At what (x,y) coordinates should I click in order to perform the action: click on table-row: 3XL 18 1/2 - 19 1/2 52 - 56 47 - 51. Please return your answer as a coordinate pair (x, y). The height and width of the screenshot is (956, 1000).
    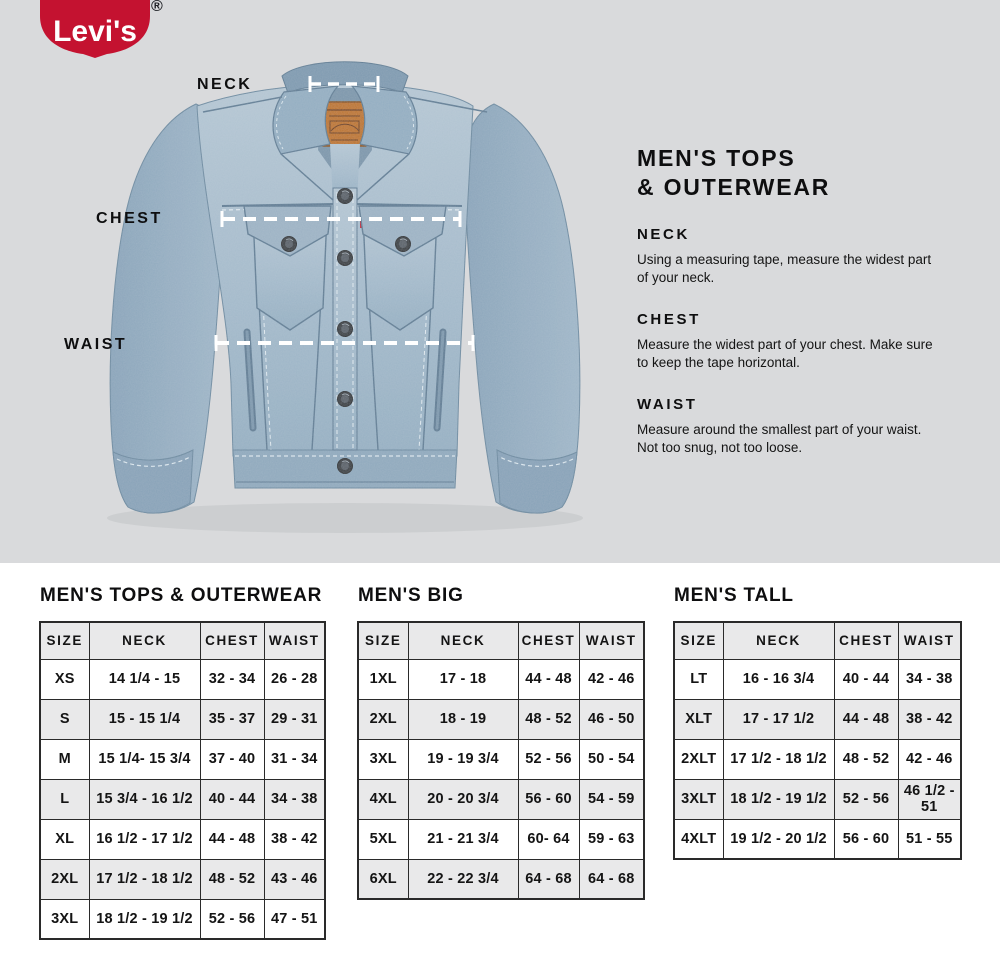
    Looking at the image, I should click on (182, 919).